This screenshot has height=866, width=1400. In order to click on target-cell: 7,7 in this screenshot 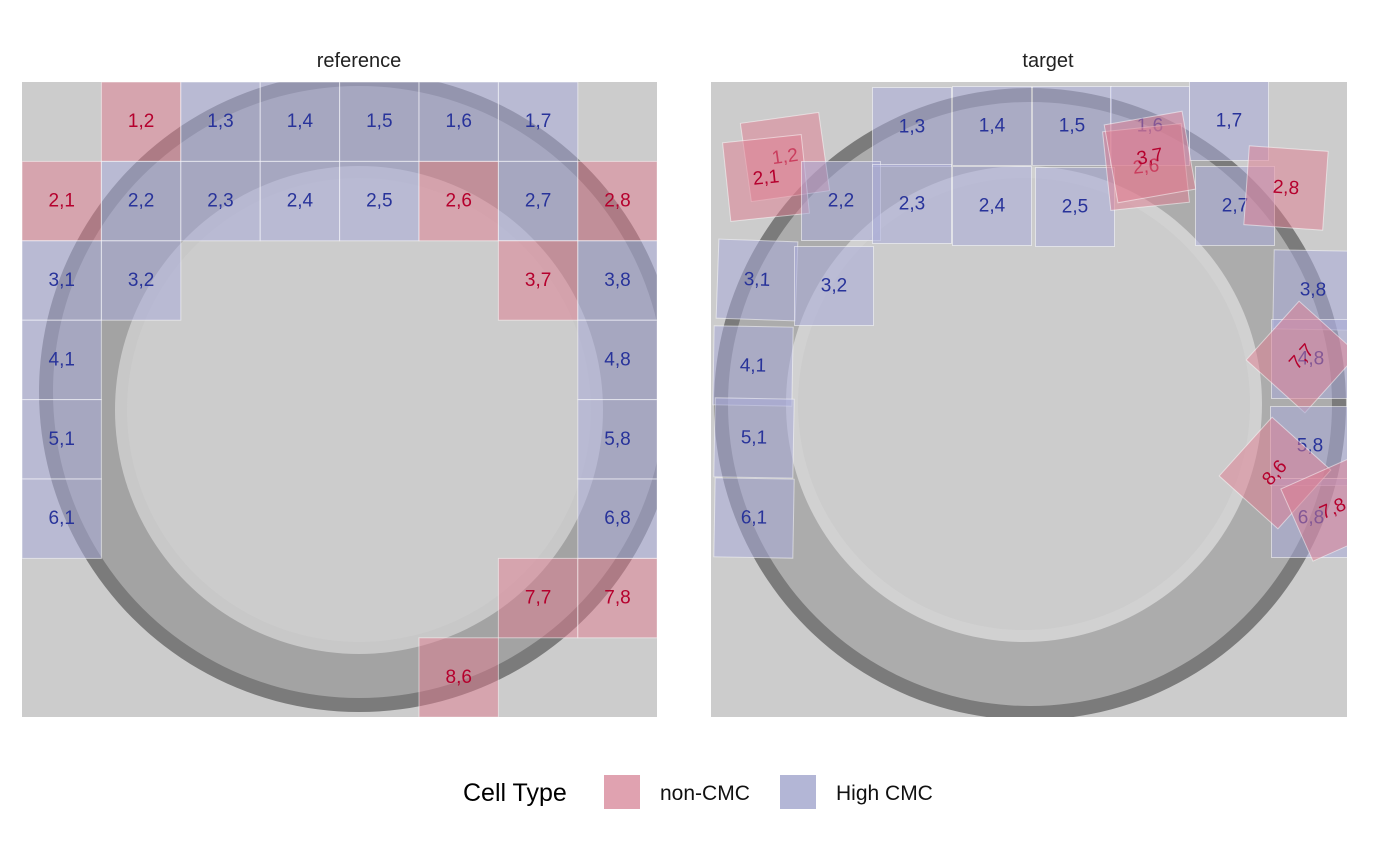, I will do `click(1296, 357)`.